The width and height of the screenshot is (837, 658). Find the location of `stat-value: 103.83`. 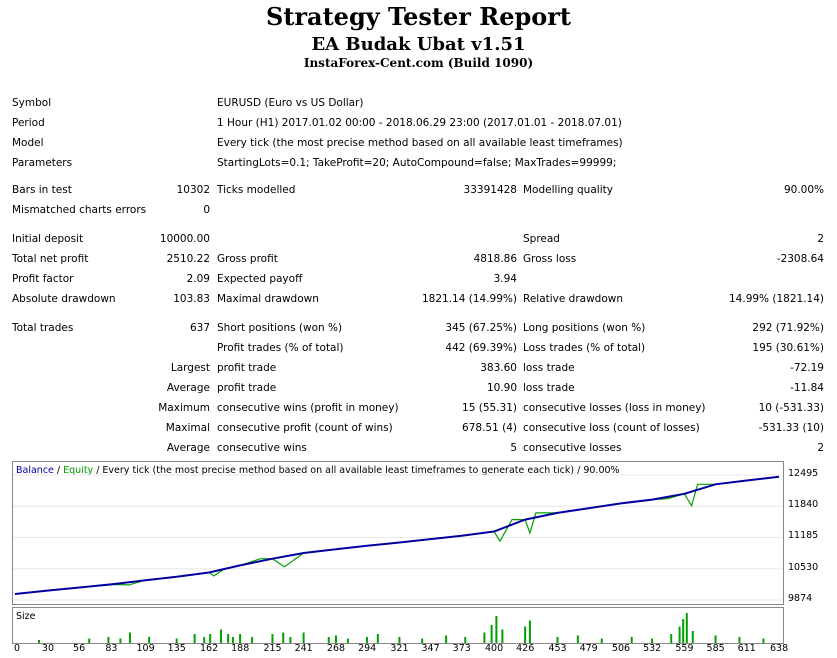

stat-value: 103.83 is located at coordinates (191, 299).